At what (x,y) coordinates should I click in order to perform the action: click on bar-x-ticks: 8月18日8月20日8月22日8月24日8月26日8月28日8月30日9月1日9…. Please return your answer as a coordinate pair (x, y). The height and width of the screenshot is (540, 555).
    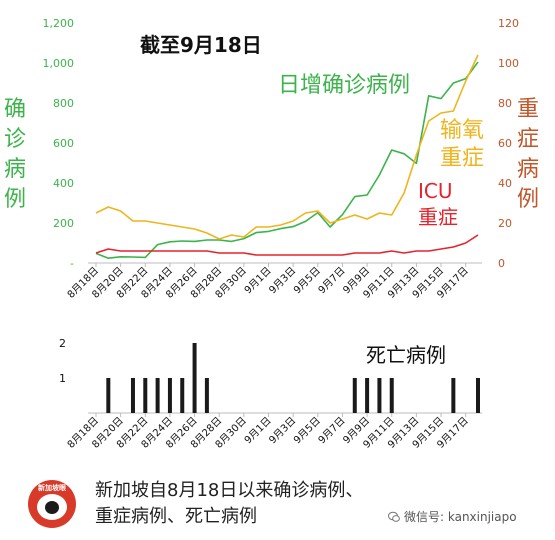
    Looking at the image, I should click on (268, 432).